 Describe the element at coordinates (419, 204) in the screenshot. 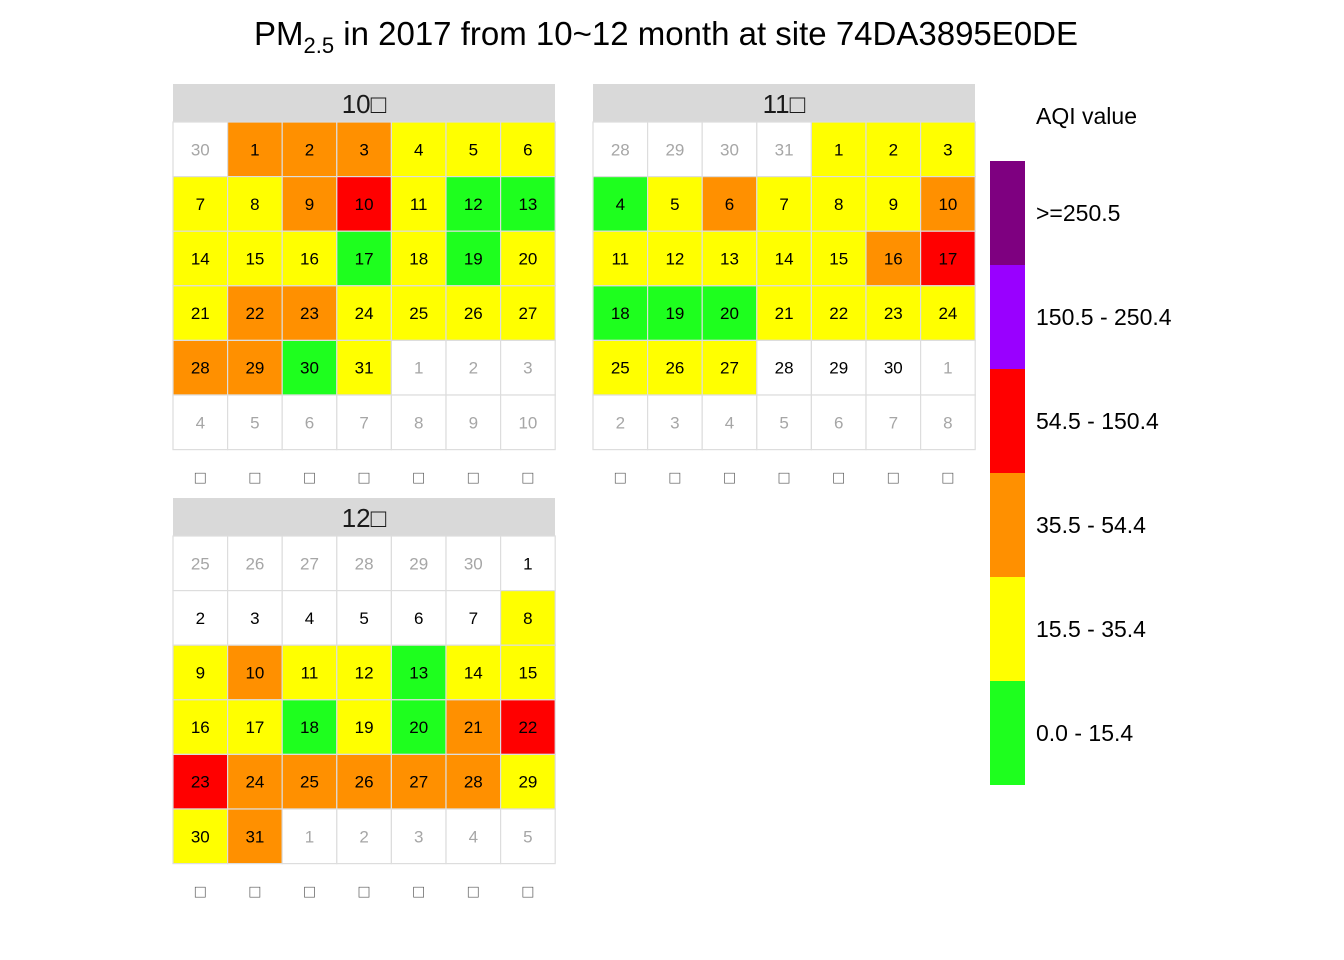

I see `day-label: 11` at that location.